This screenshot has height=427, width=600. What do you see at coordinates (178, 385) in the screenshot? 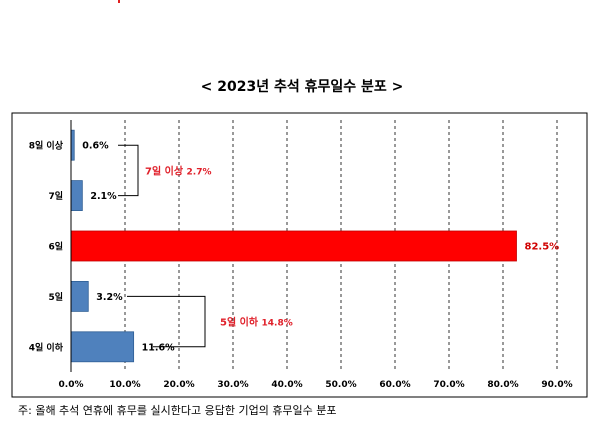
I see `x-tick-label: 20.0%` at bounding box center [178, 385].